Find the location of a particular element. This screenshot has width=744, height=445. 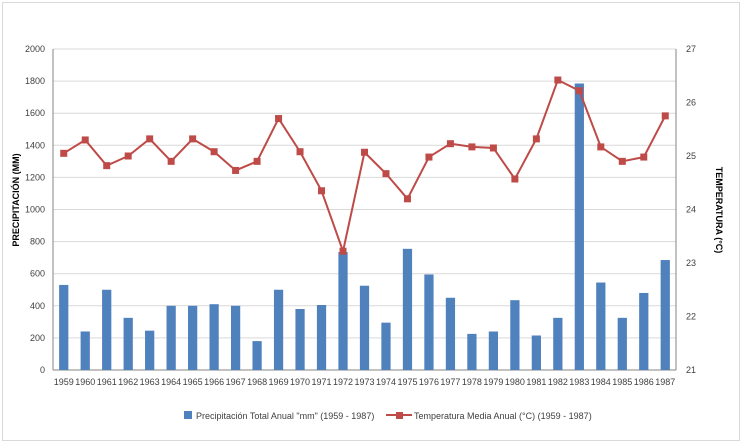

x-tick-label: 1972 is located at coordinates (343, 382).